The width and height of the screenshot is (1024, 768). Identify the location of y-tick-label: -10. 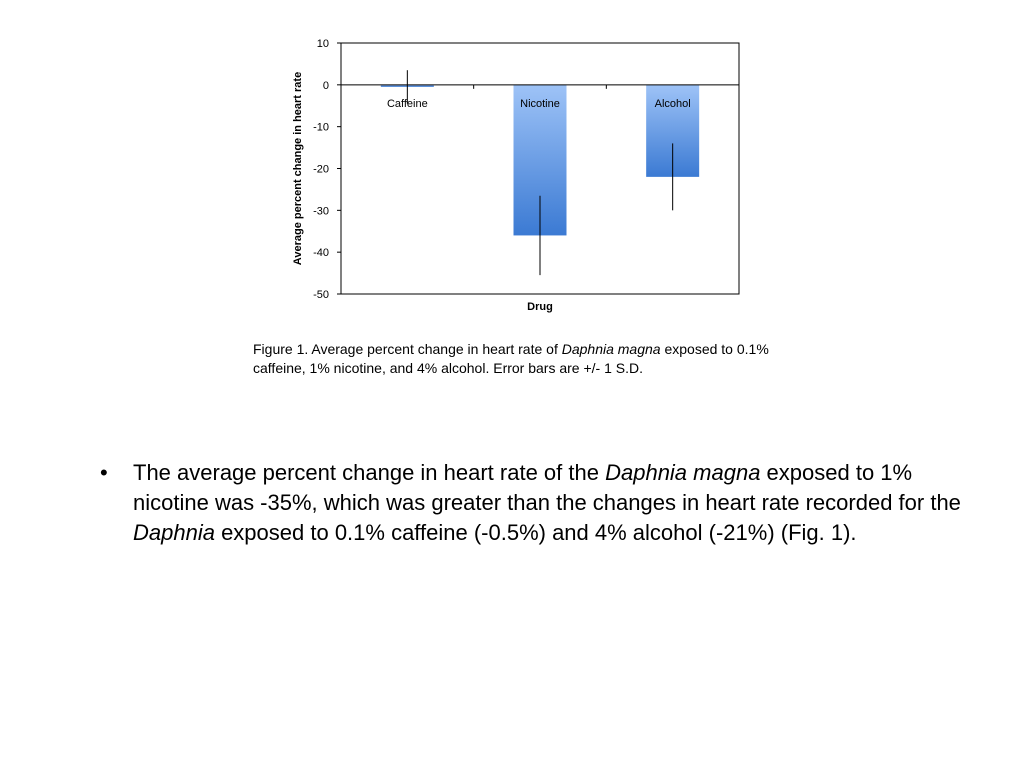
(321, 128).